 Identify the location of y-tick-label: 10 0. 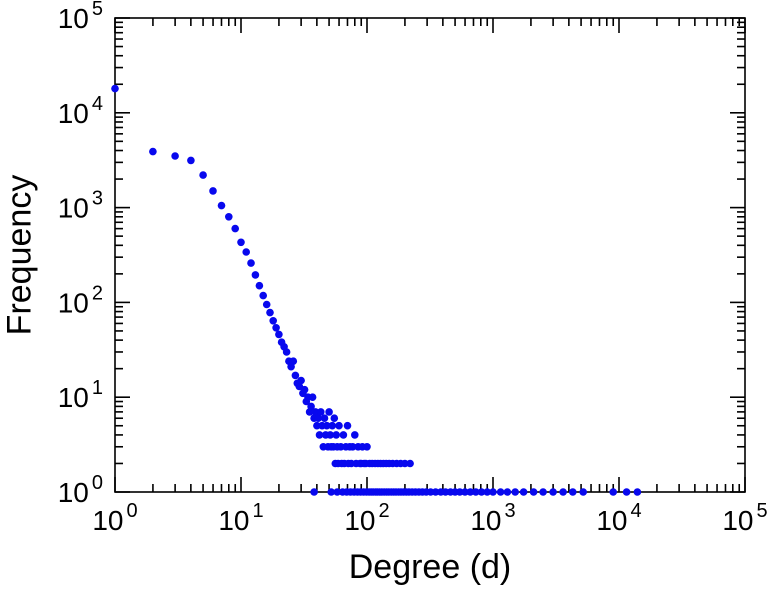
(80, 490).